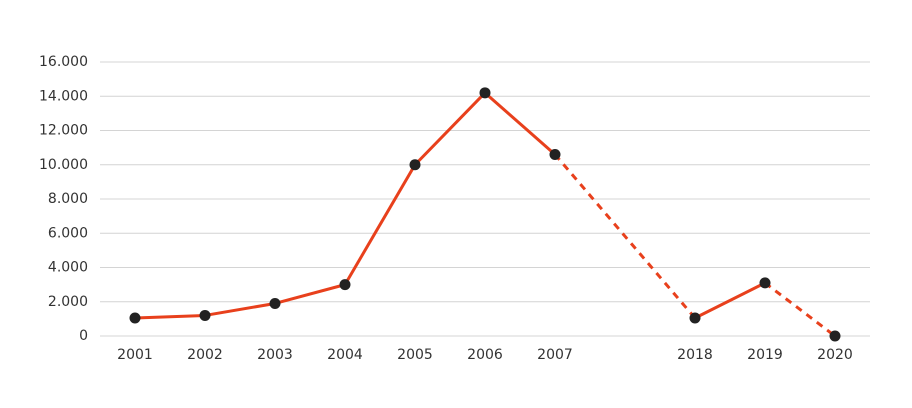 The height and width of the screenshot is (408, 912). What do you see at coordinates (205, 355) in the screenshot?
I see `x-tick-label: 2002` at bounding box center [205, 355].